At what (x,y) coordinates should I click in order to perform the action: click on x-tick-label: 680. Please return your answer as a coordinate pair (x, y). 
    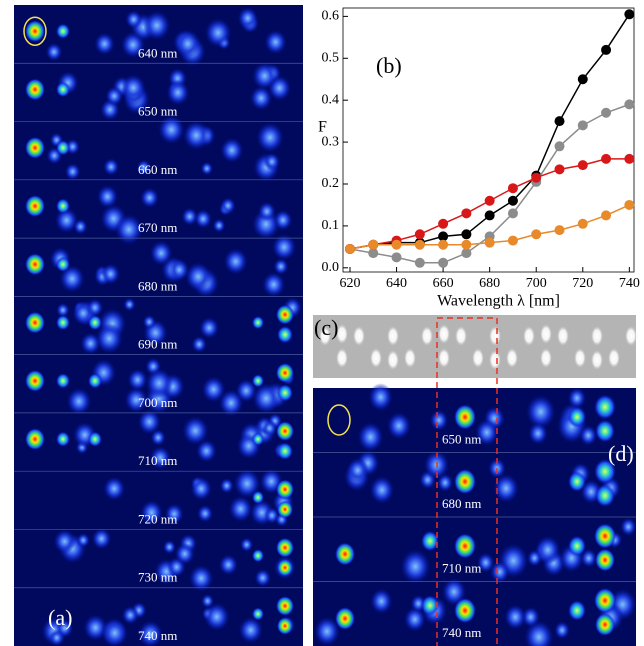
    Looking at the image, I should click on (489, 283).